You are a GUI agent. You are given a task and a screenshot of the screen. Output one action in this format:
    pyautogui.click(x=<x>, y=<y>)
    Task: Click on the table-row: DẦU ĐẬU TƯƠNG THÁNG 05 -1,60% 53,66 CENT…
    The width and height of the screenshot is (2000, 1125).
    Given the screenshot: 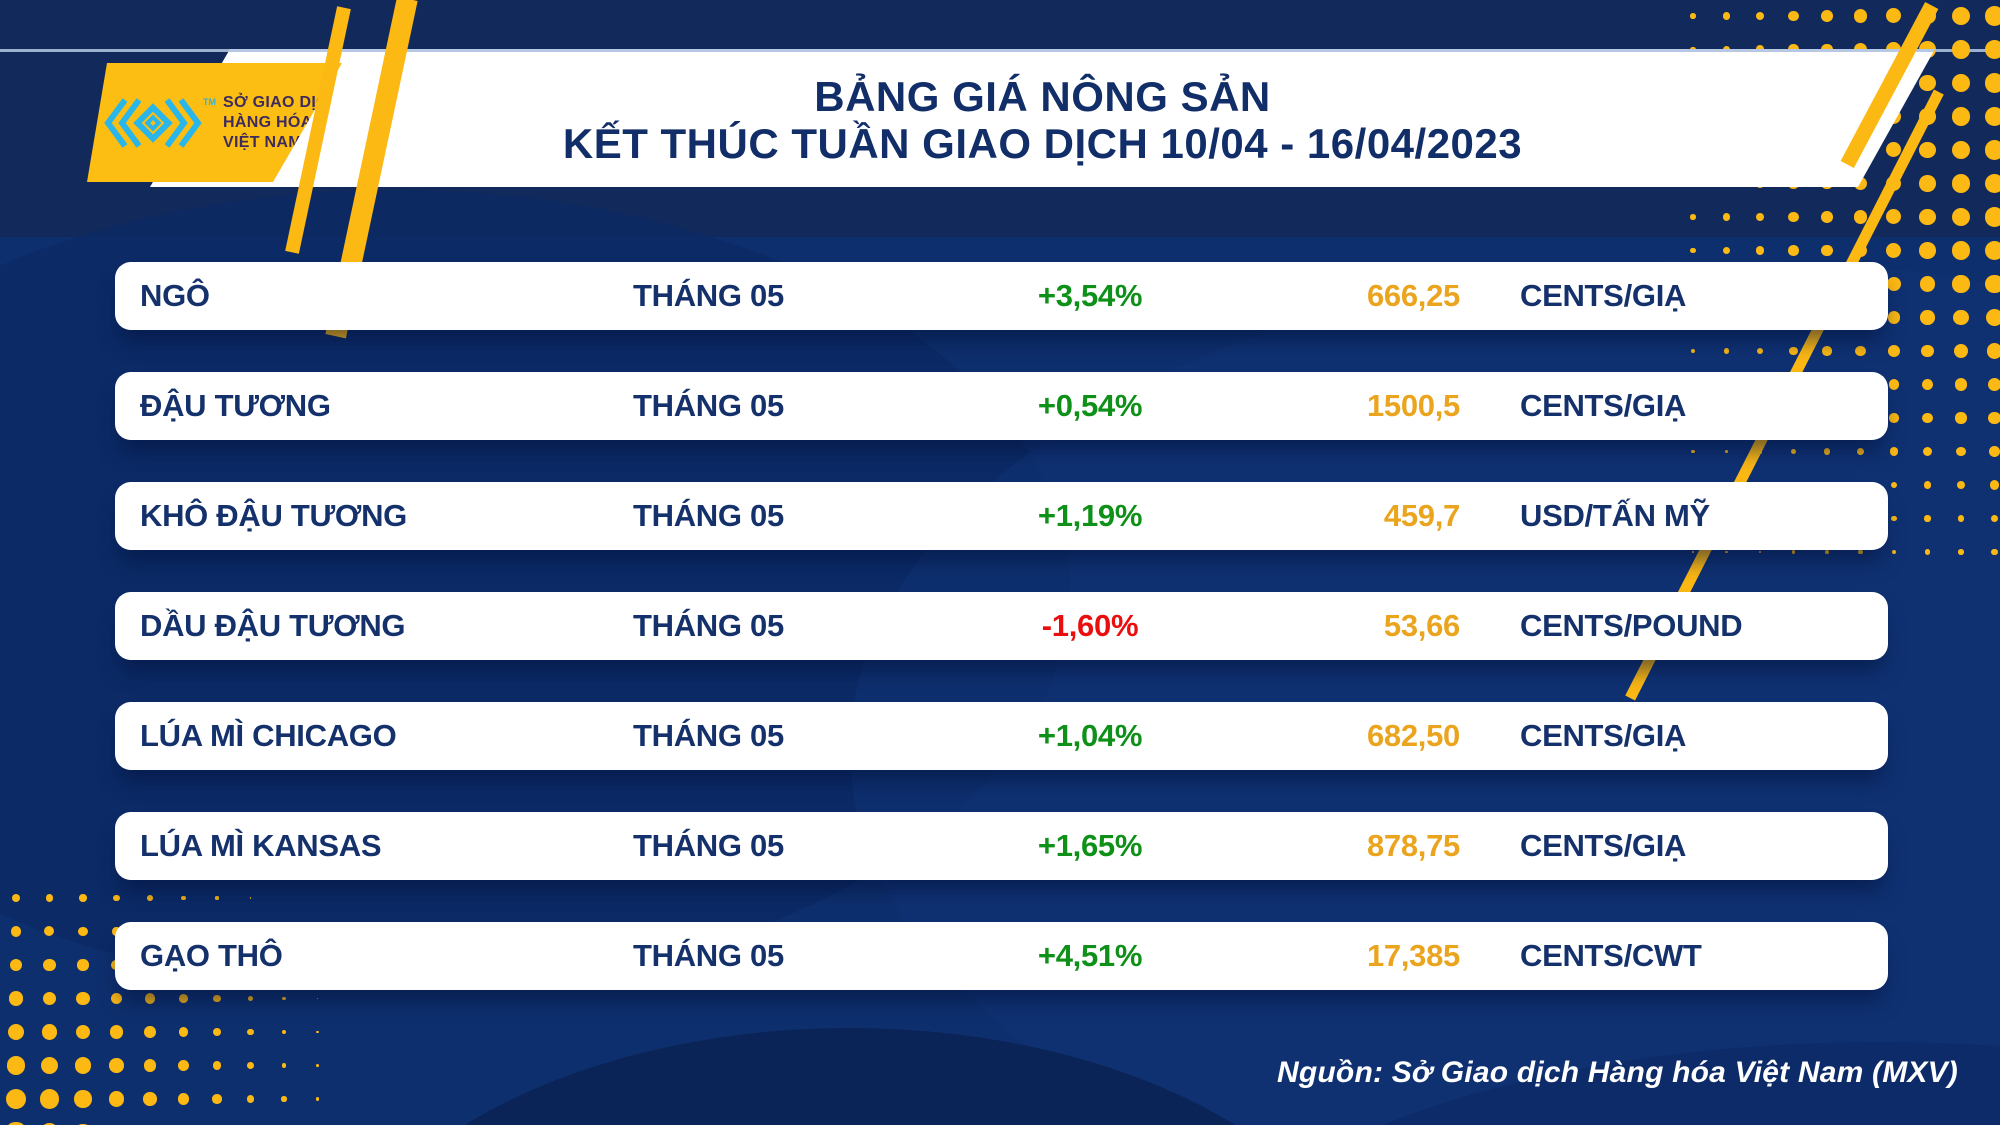 What is the action you would take?
    pyautogui.click(x=1001, y=626)
    